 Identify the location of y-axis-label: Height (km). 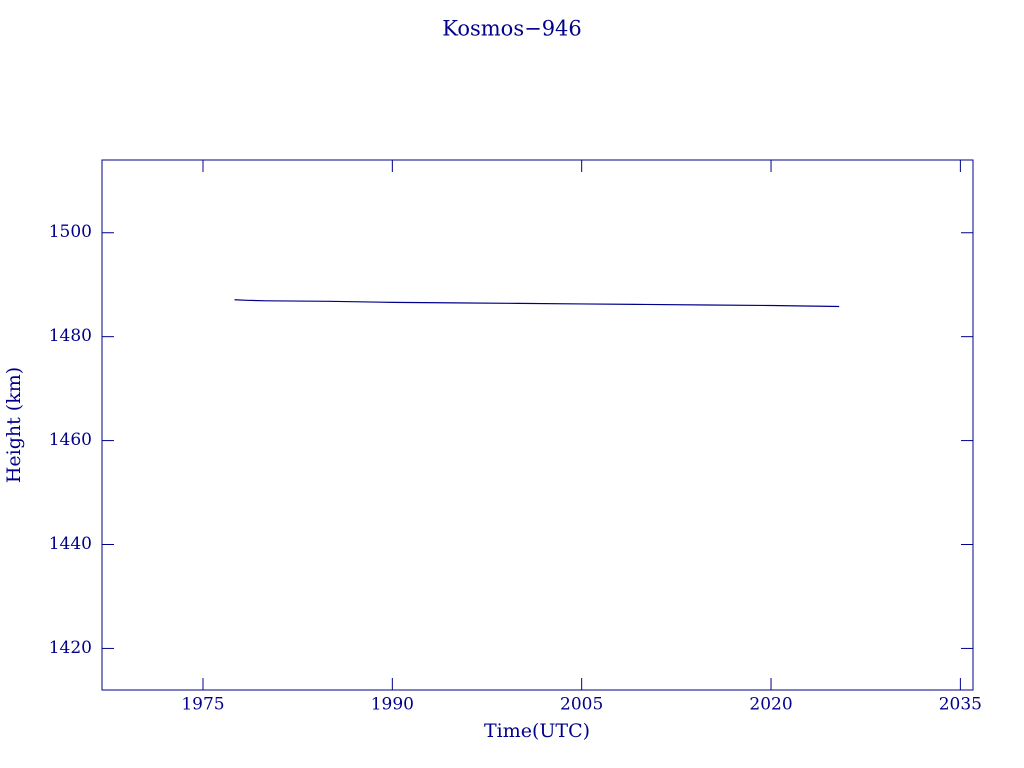
(14, 425).